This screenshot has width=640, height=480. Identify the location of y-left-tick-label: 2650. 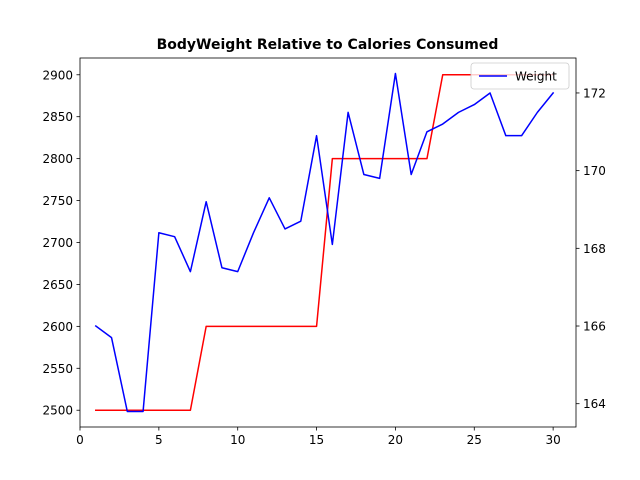
(57, 285).